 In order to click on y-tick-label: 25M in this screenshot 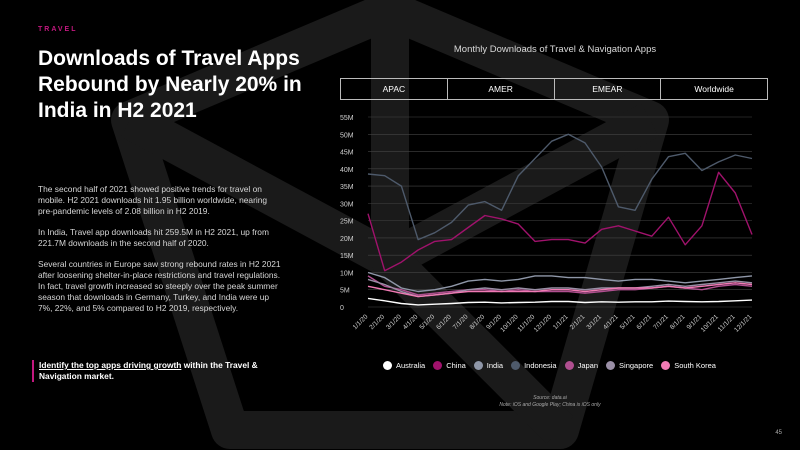, I will do `click(347, 222)`.